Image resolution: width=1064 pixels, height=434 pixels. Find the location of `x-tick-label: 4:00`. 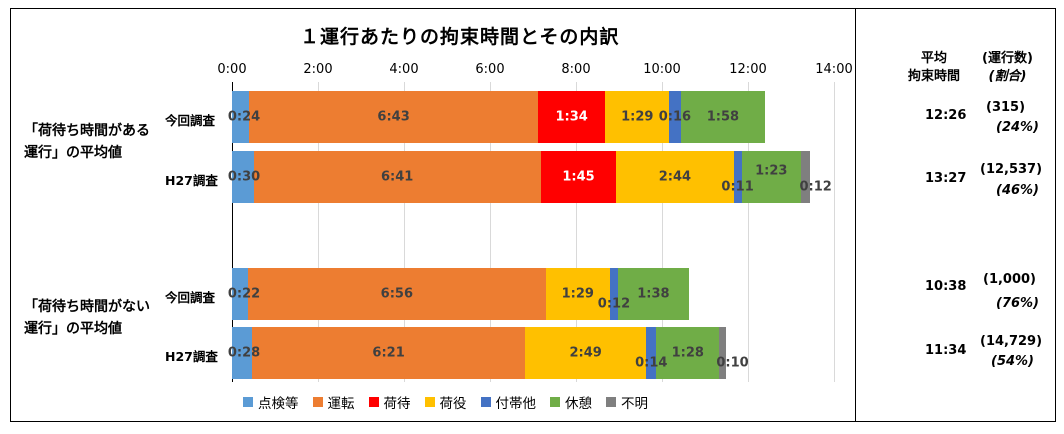

x-tick-label: 4:00 is located at coordinates (404, 69).